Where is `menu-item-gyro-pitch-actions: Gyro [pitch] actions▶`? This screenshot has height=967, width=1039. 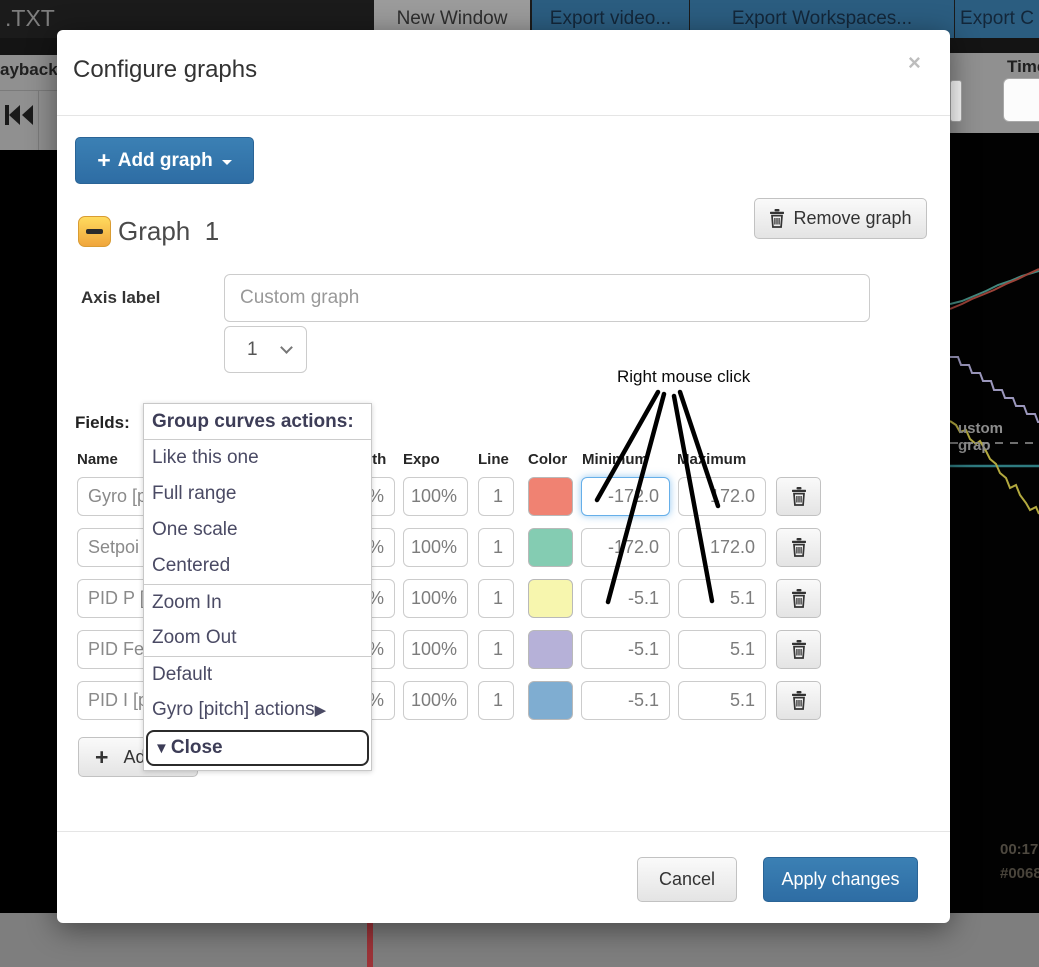 menu-item-gyro-pitch-actions: Gyro [pitch] actions▶ is located at coordinates (257, 710).